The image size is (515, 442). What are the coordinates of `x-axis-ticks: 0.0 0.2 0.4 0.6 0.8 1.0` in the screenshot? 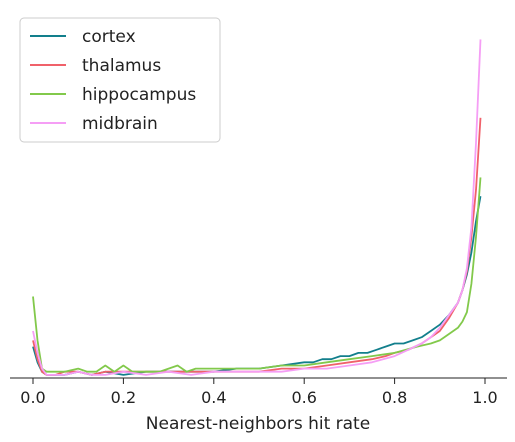 It's located at (259, 392).